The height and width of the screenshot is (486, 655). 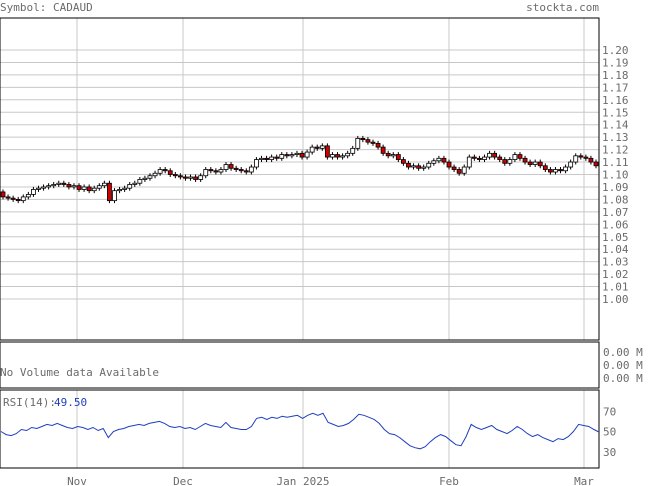 What do you see at coordinates (615, 62) in the screenshot?
I see `price-tick-label: 1.19` at bounding box center [615, 62].